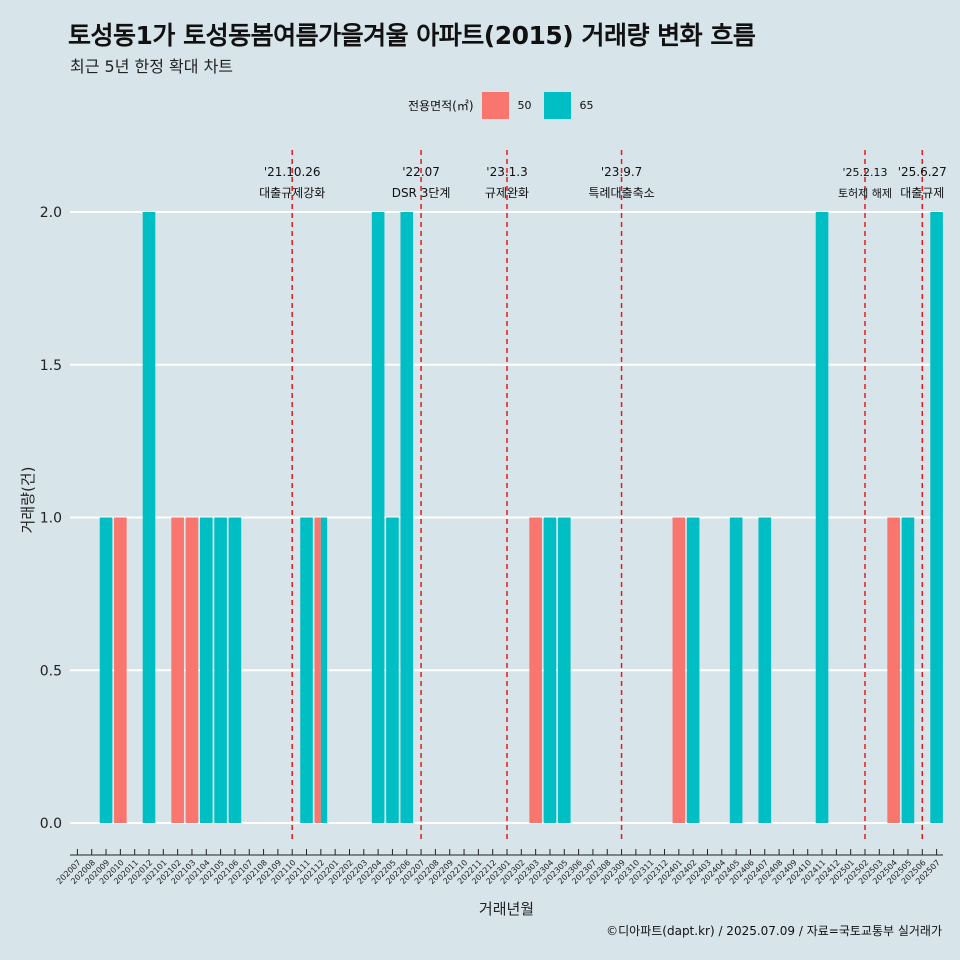 The width and height of the screenshot is (960, 960). Describe the element at coordinates (621, 193) in the screenshot. I see `event-label-3: 특례대출축소` at that location.